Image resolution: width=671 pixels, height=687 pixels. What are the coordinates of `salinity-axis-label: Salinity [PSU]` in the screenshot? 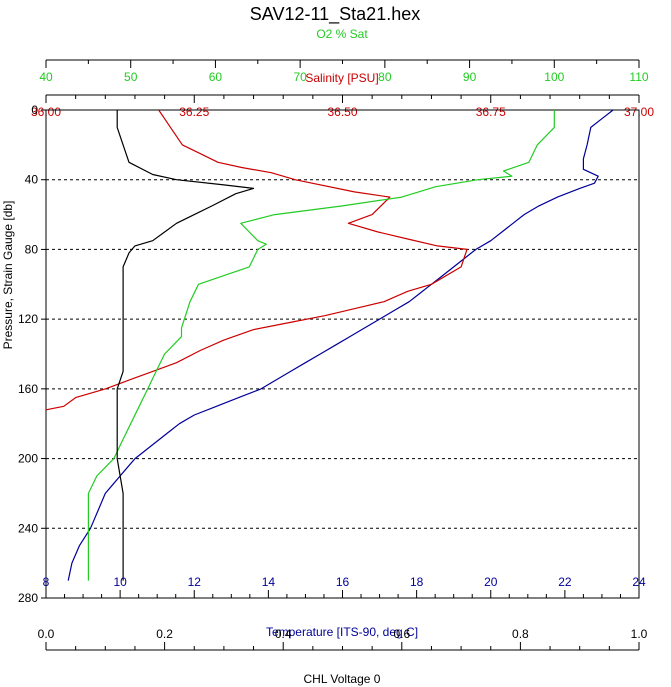 It's located at (341, 78).